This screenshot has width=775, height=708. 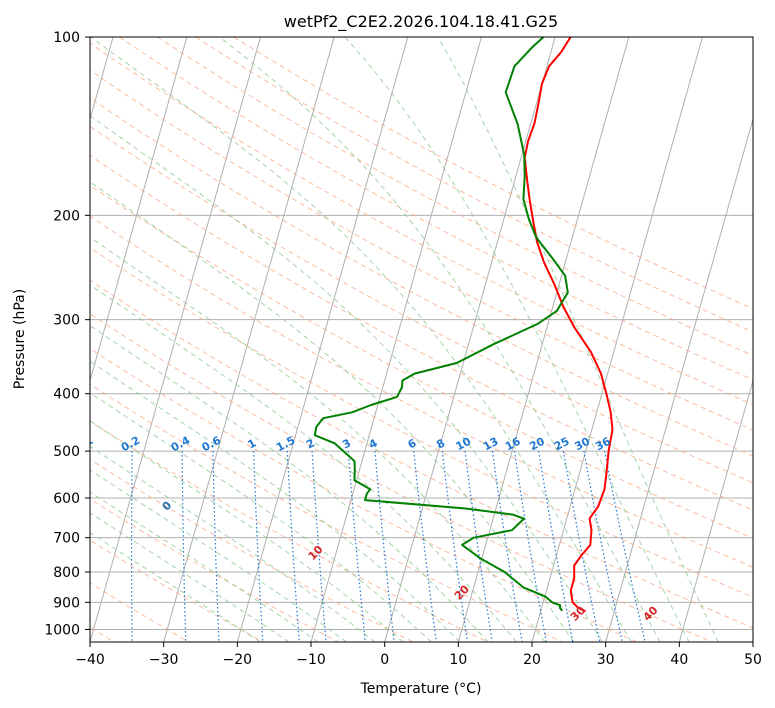 I want to click on y-tick-label: 1000, so click(x=62, y=630).